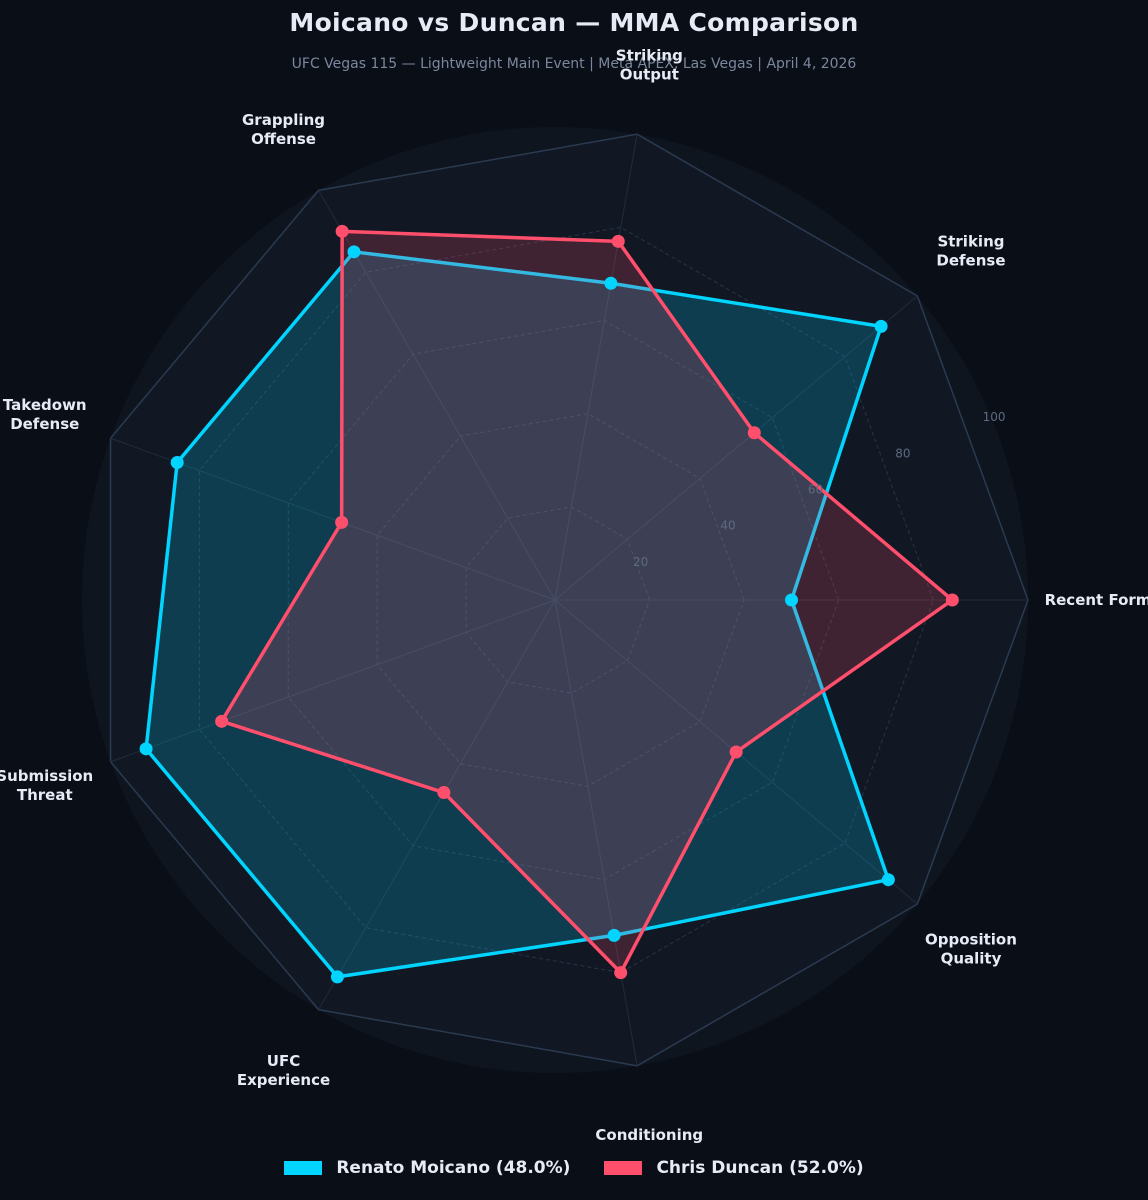  Describe the element at coordinates (994, 417) in the screenshot. I see `radial-tick-label: 100` at that location.